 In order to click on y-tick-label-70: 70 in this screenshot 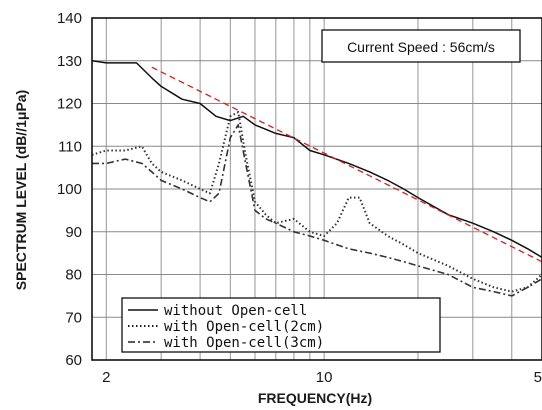, I will do `click(73, 317)`.